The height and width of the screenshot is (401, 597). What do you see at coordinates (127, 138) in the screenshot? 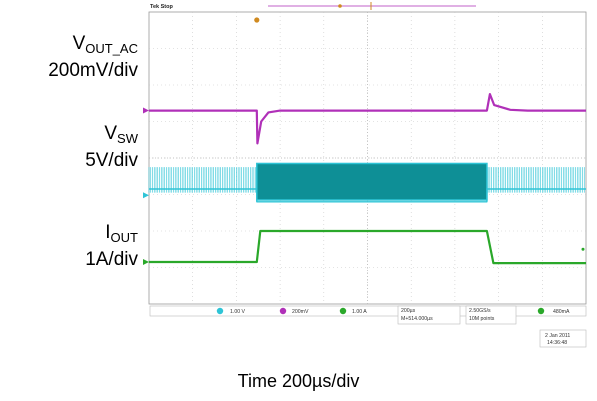
I see `vsw-label-sub: SW` at bounding box center [127, 138].